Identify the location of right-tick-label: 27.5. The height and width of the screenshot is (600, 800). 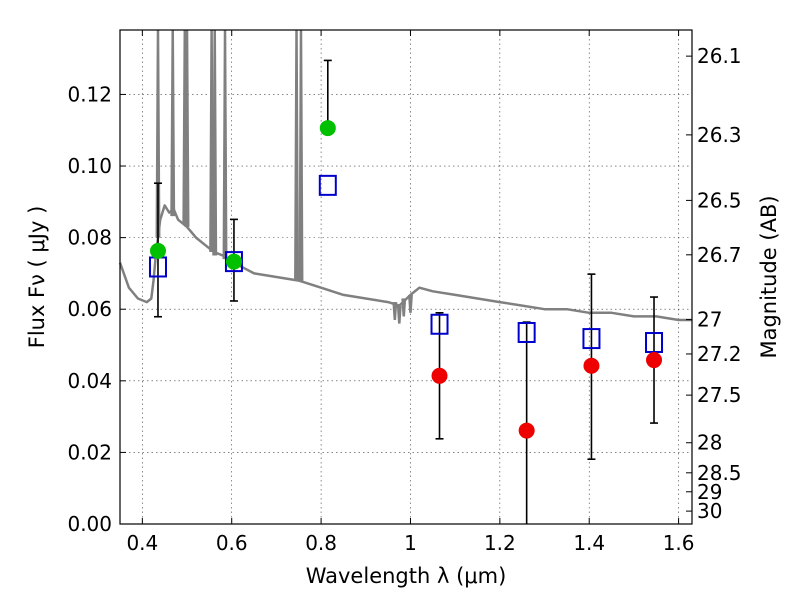
(719, 395).